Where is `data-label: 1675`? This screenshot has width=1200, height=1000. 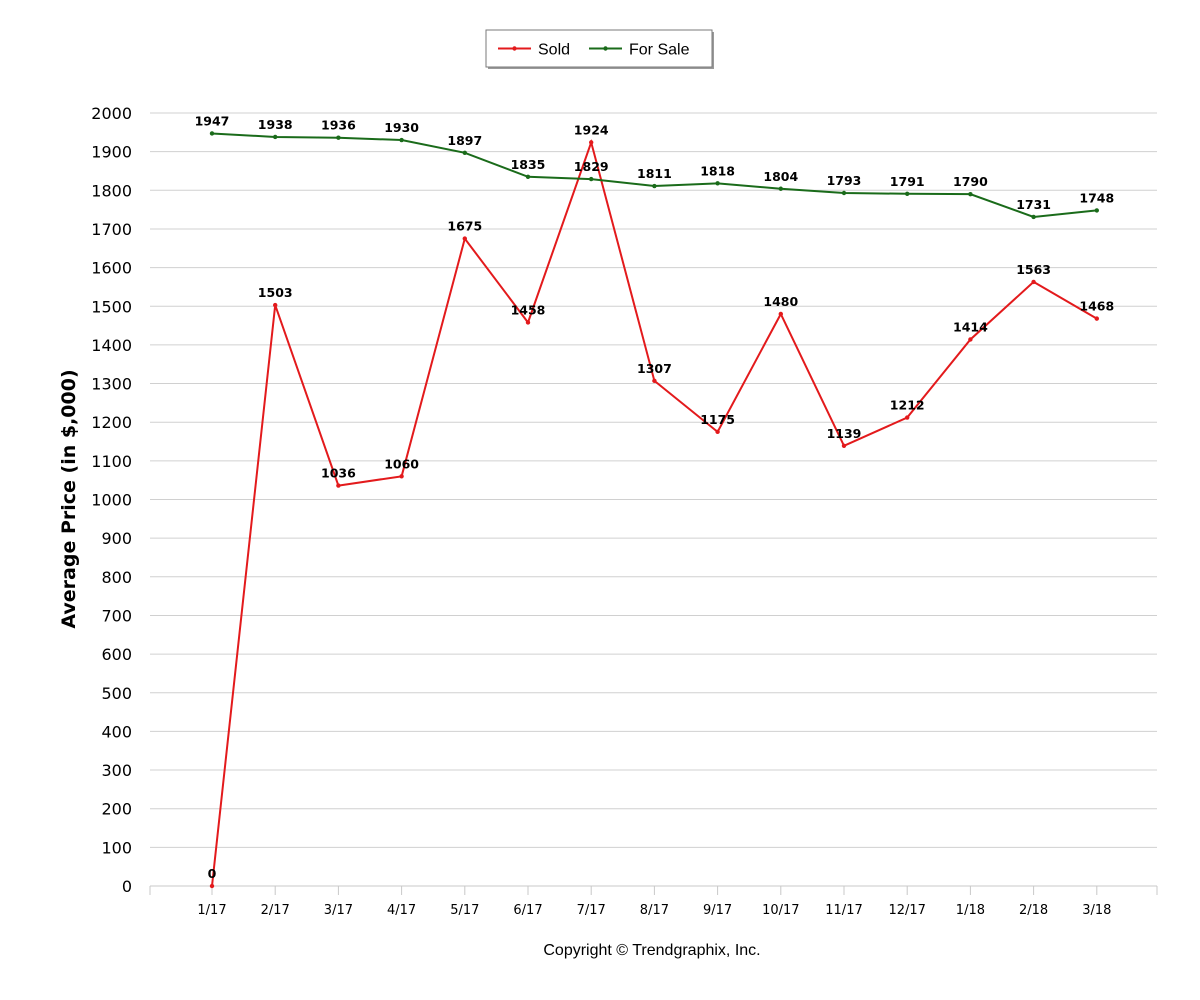 data-label: 1675 is located at coordinates (464, 226).